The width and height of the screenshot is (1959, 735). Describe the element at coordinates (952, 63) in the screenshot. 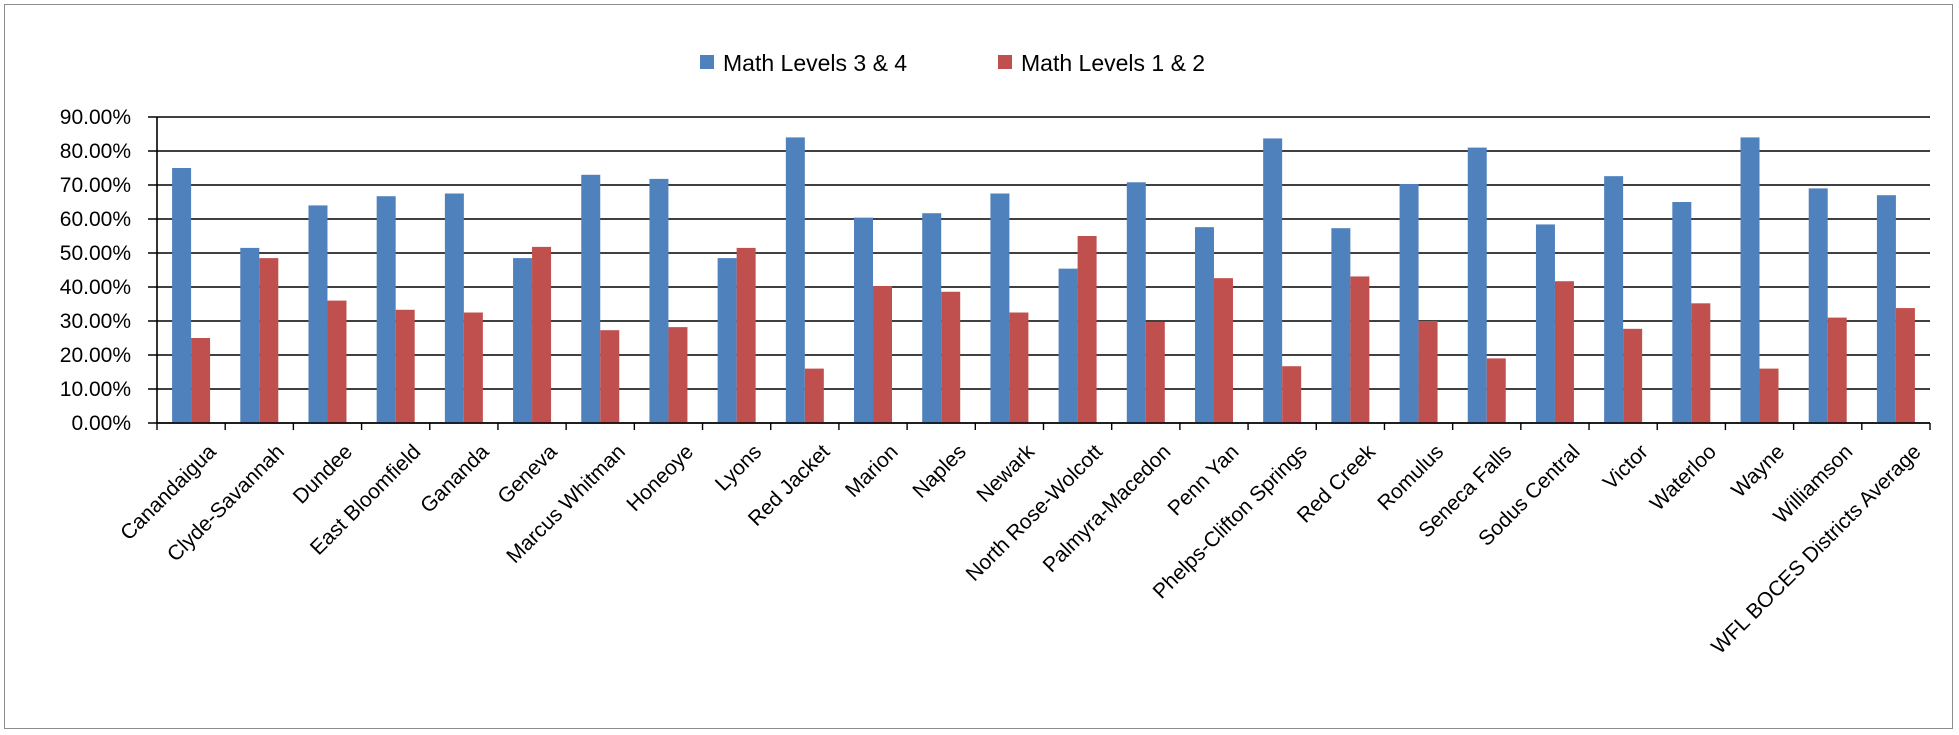

I see `legend: Math Levels 3 & 4 Math Levels 1 & 2` at that location.